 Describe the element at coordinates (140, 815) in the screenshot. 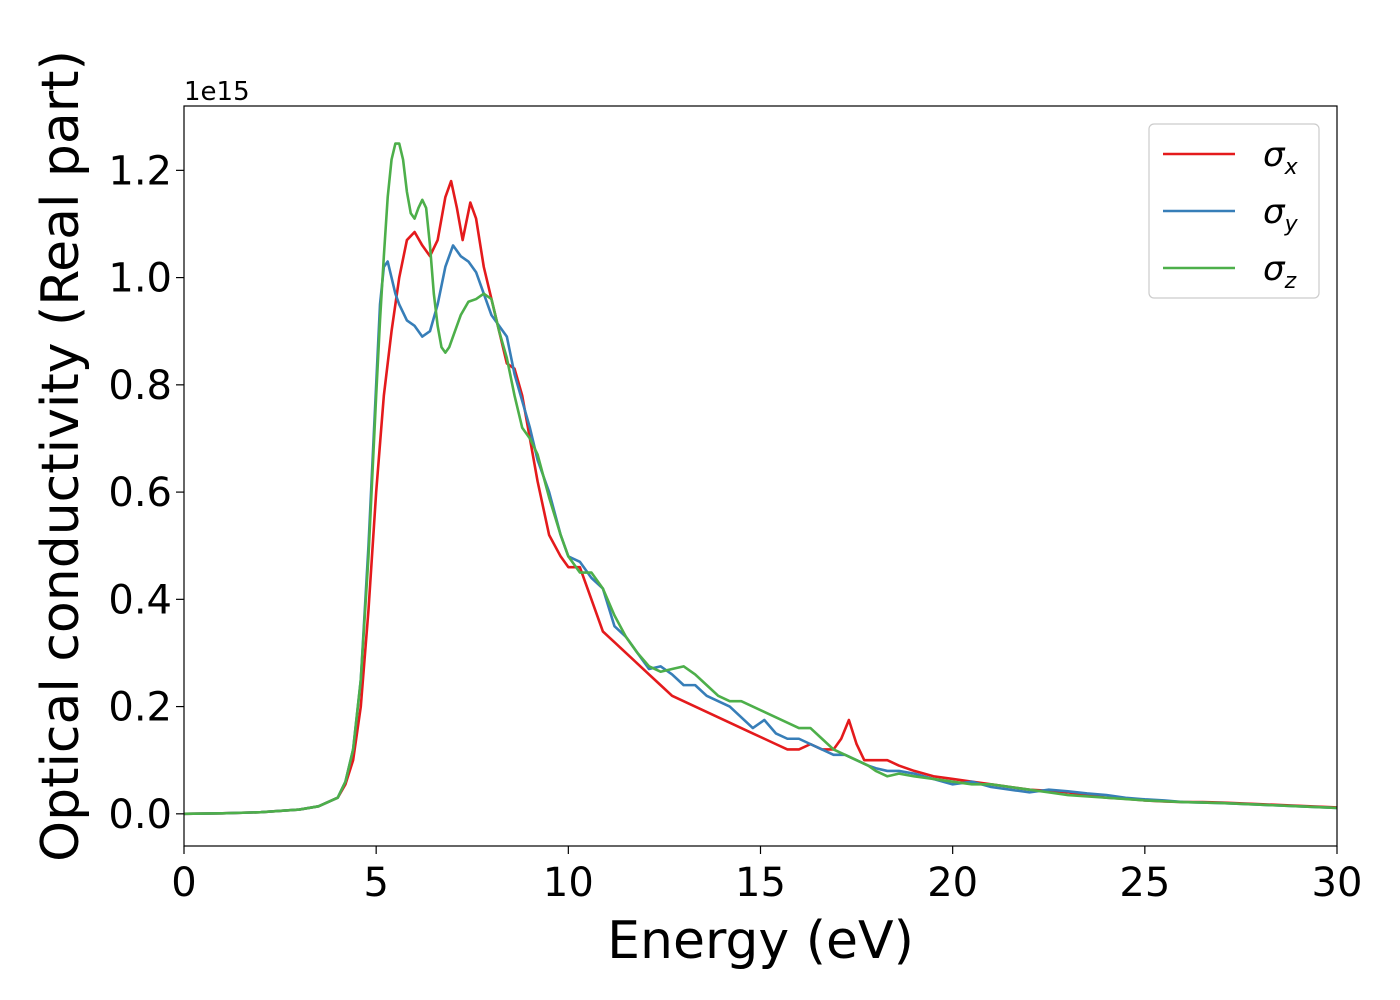

I see `y-tick-label: 0.0` at that location.